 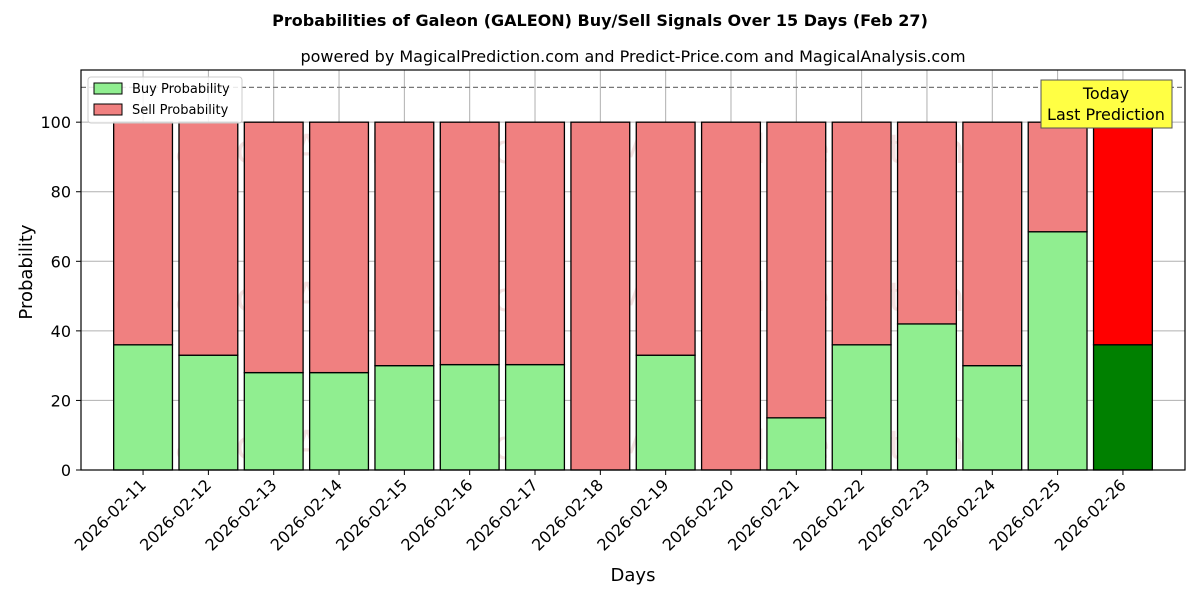 I want to click on annotation-text: Last Prediction, so click(x=1106, y=114).